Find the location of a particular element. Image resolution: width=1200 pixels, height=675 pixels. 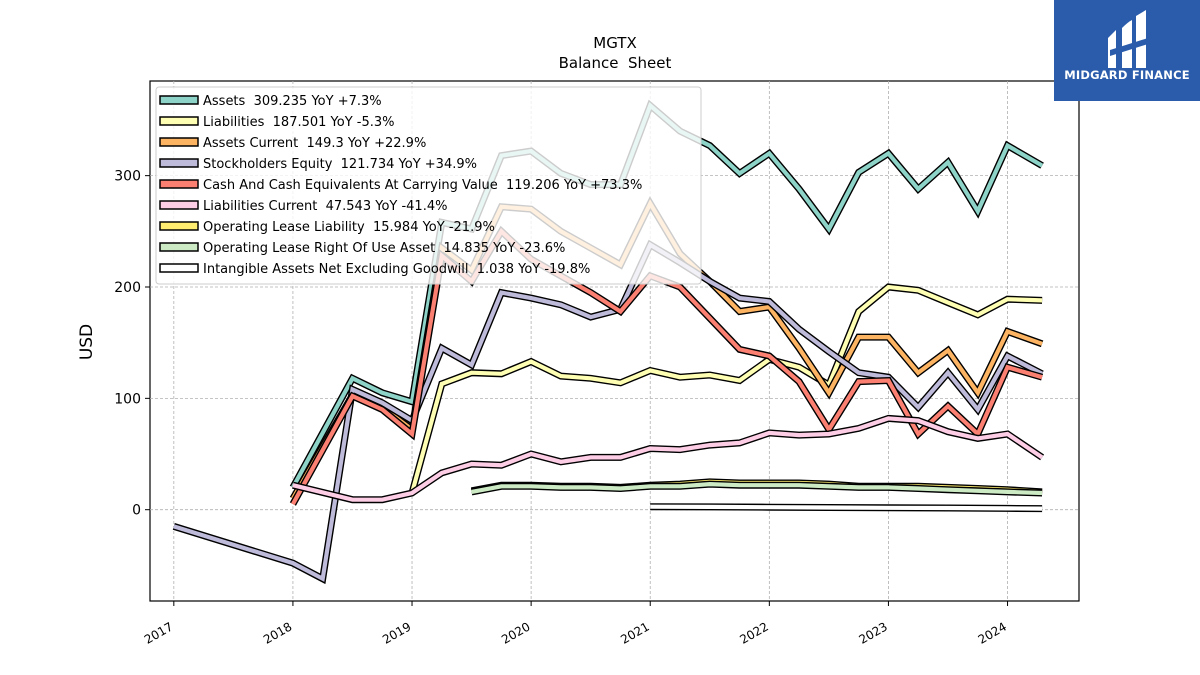

midgard-finance-logo: MIDGARD FINANCE is located at coordinates (1127, 50).